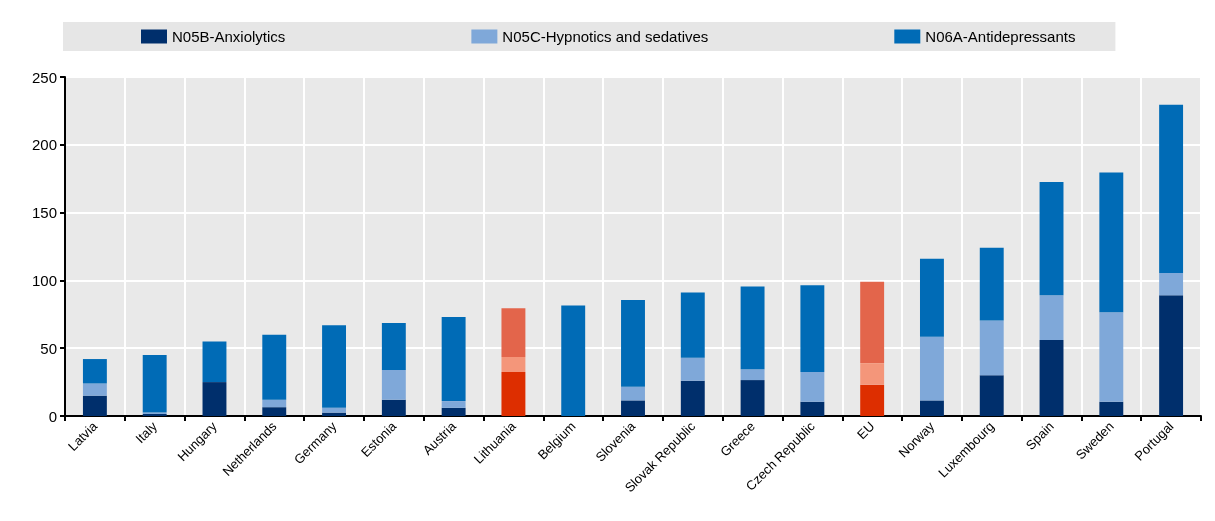 This screenshot has width=1215, height=521. Describe the element at coordinates (44, 213) in the screenshot. I see `y-tick-label: 150` at that location.